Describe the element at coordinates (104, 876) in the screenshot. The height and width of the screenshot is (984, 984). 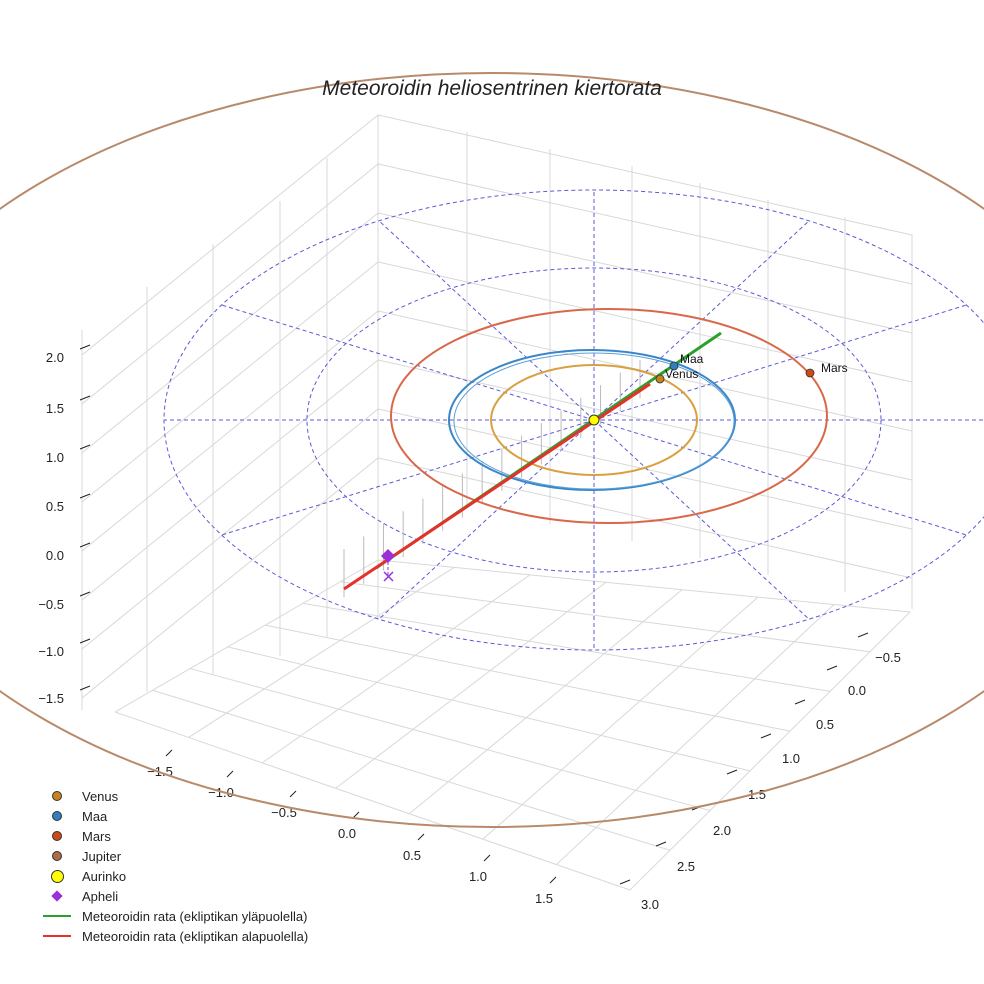
I see `legend-label: Aurinko` at that location.